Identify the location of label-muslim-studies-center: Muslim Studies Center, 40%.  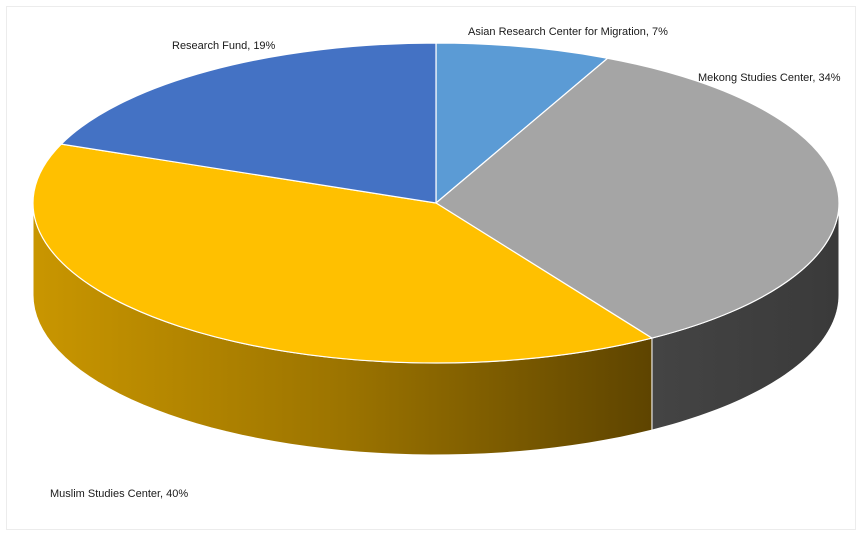
(119, 494).